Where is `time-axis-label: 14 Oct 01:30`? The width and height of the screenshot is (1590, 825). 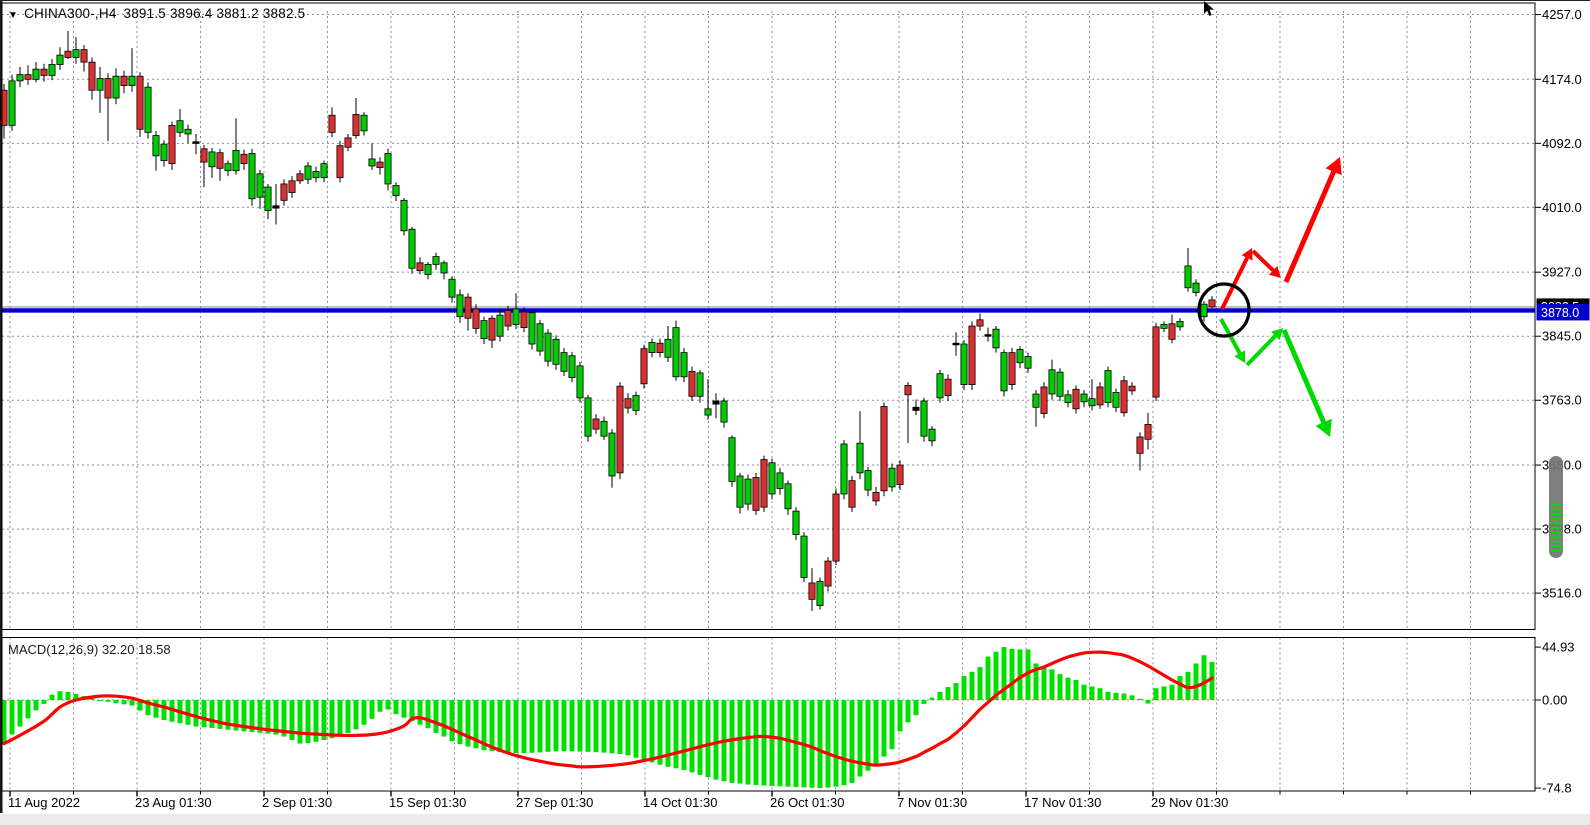
time-axis-label: 14 Oct 01:30 is located at coordinates (680, 802).